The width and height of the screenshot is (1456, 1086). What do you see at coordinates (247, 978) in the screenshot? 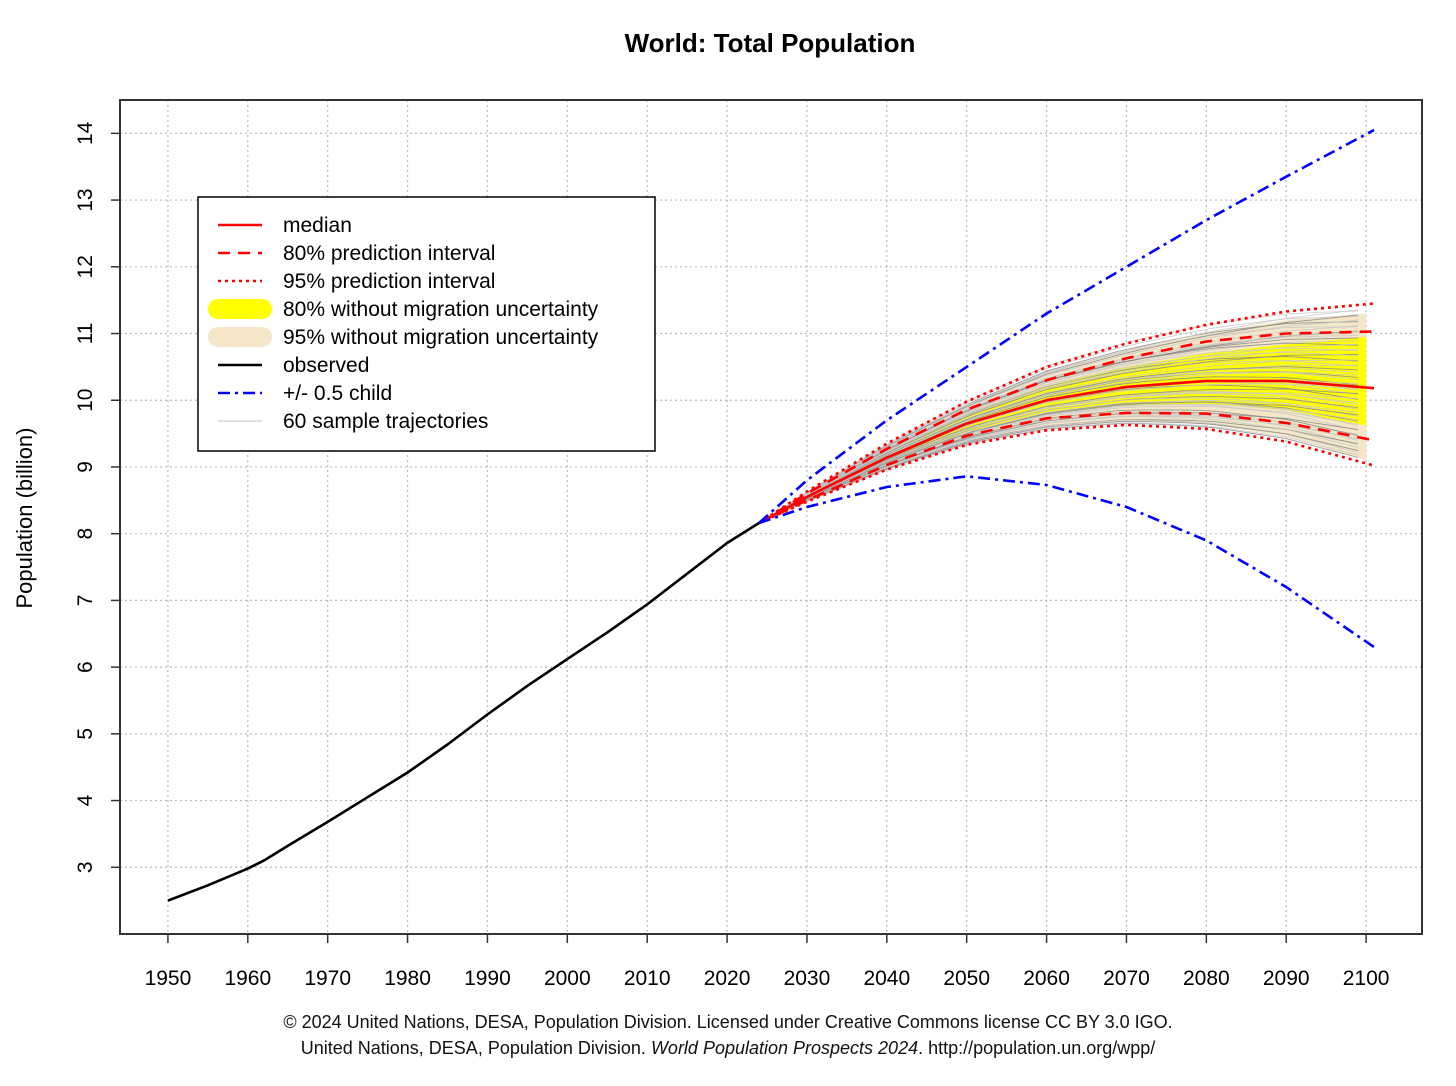
I see `x-tick-label: 1960` at bounding box center [247, 978].